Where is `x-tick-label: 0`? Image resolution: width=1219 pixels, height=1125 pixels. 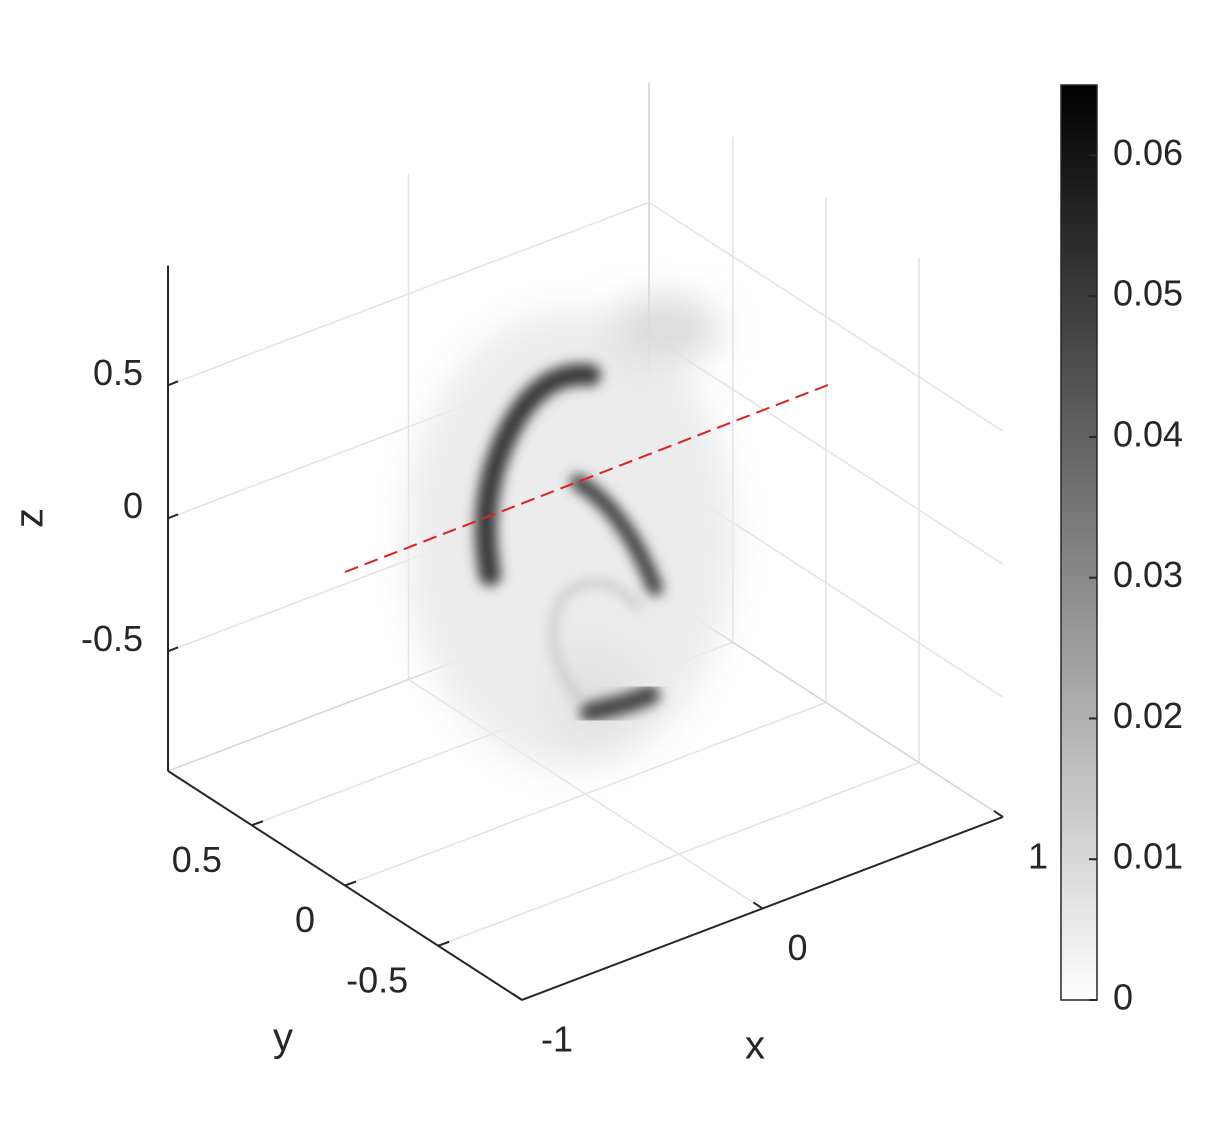 x-tick-label: 0 is located at coordinates (797, 947).